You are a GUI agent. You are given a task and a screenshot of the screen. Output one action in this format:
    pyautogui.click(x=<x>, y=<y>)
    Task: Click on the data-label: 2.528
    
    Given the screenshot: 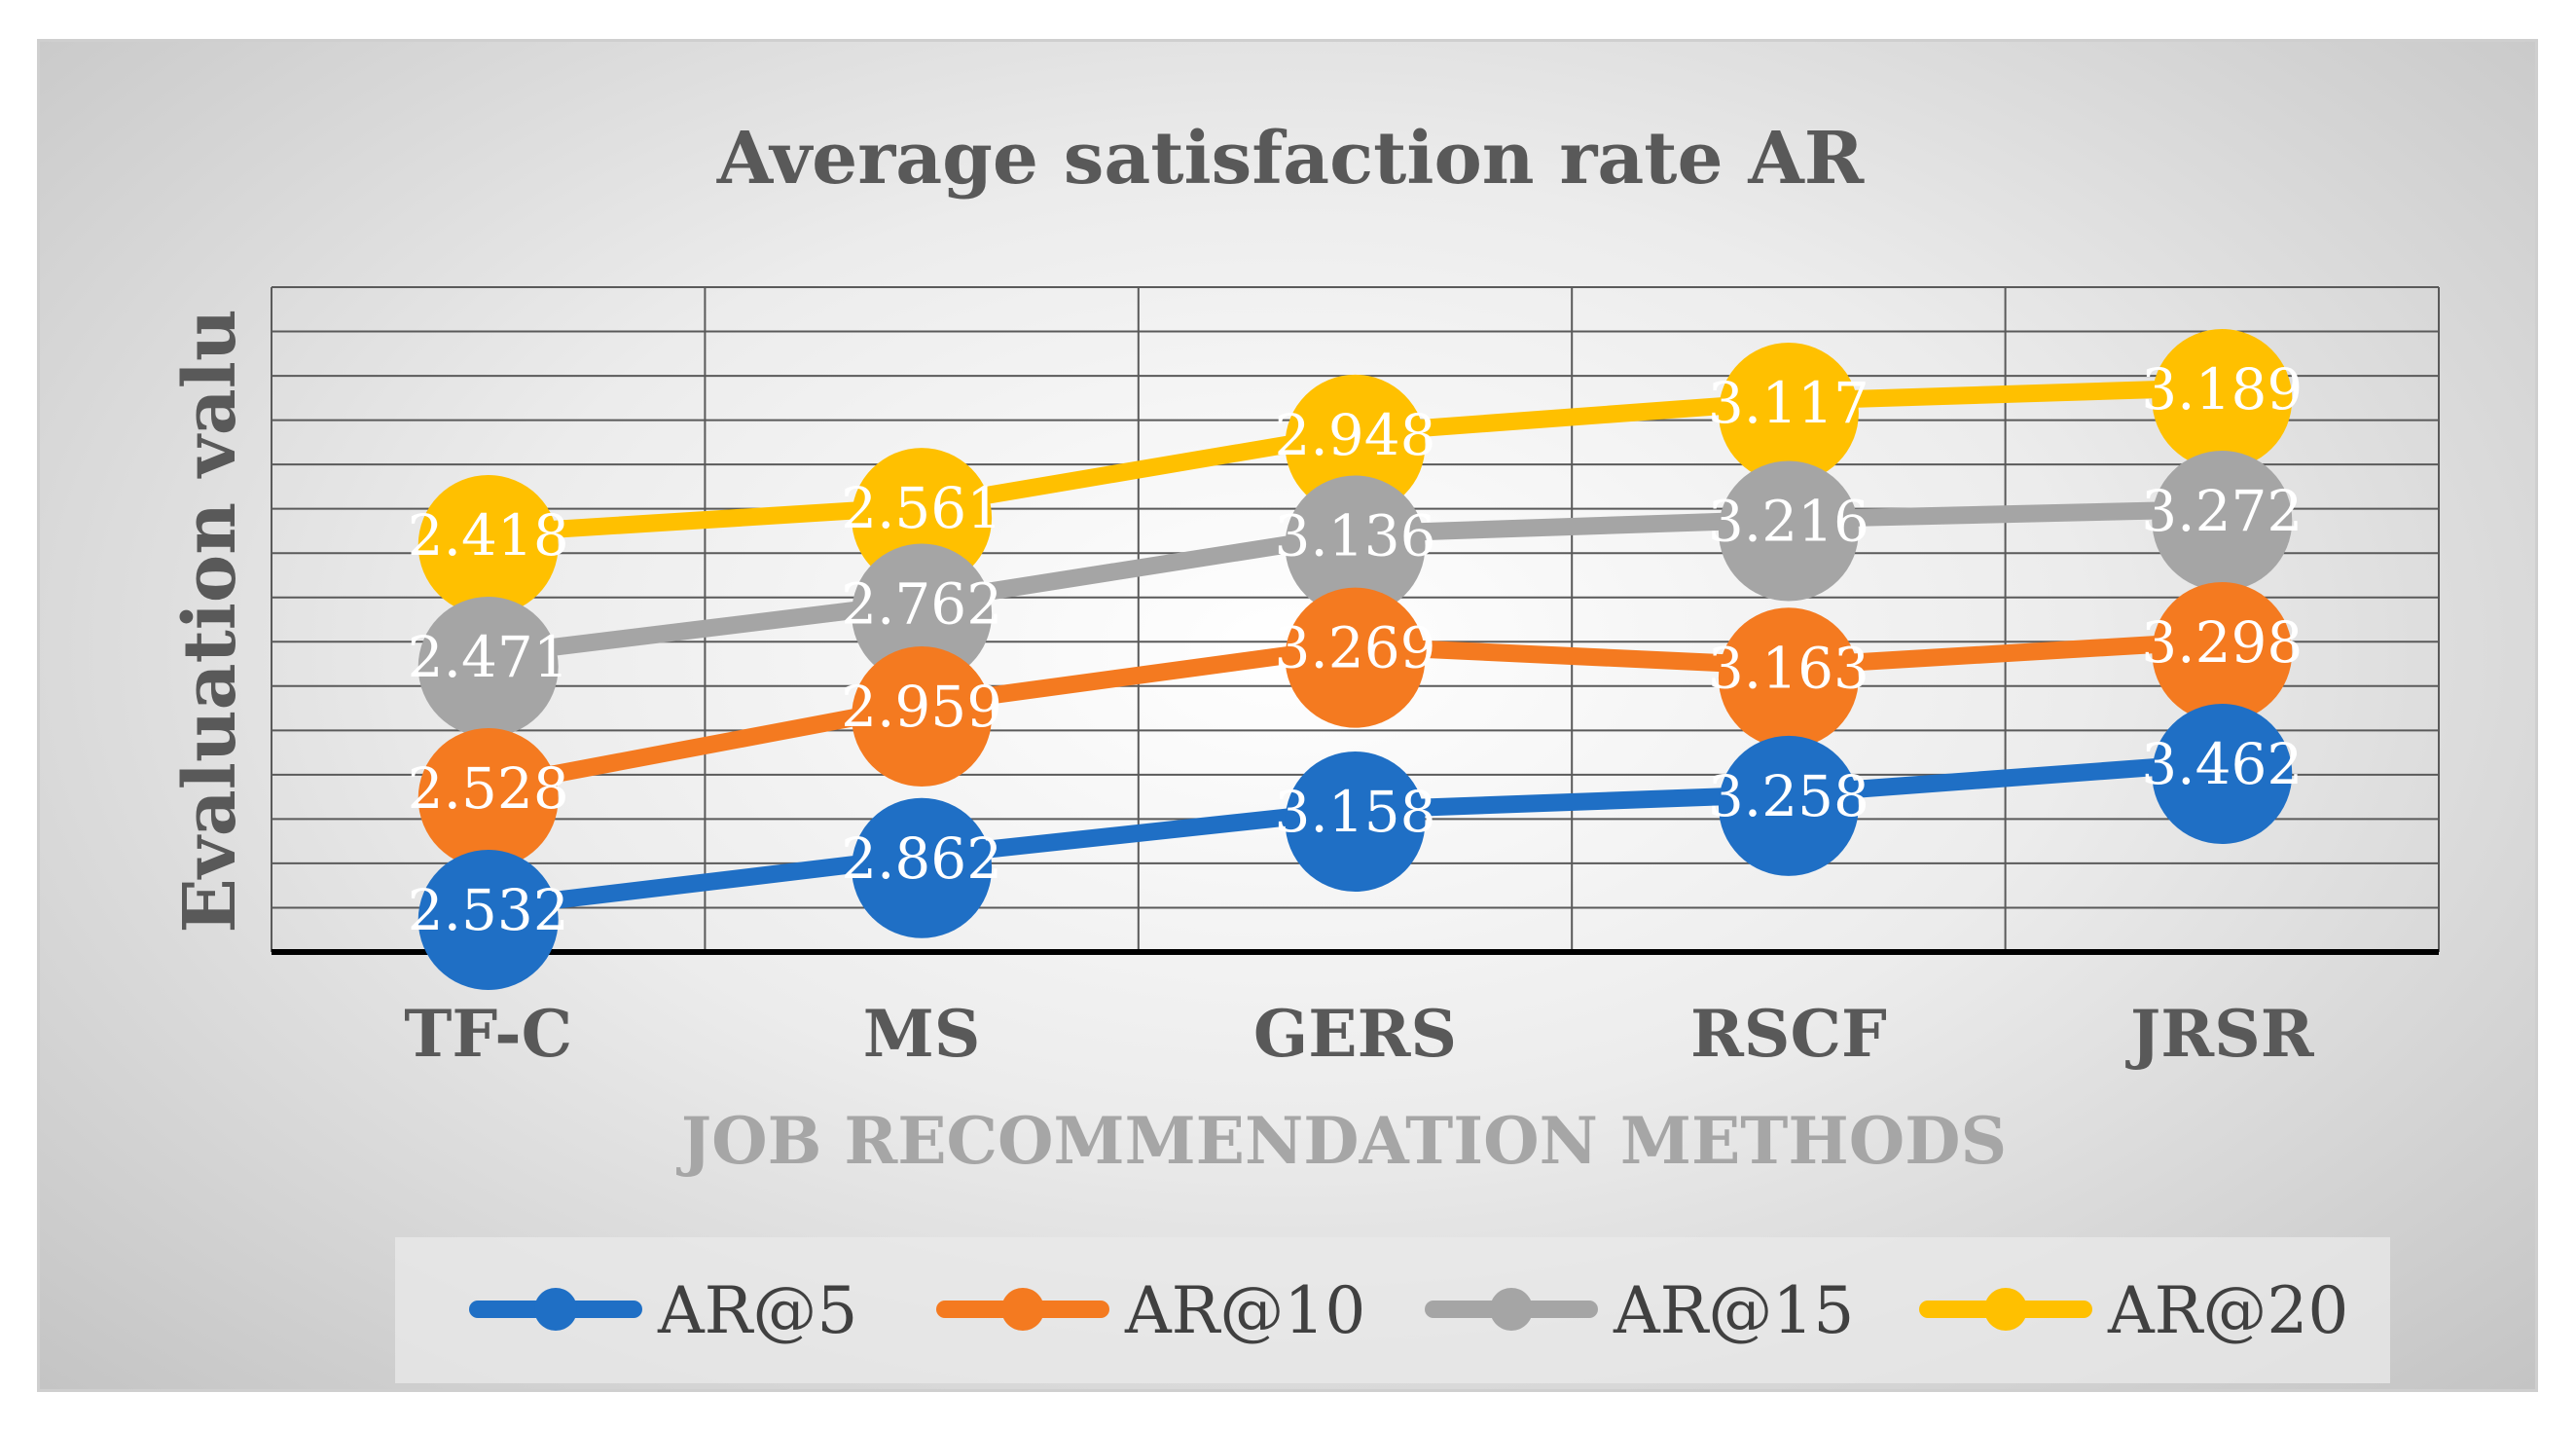 What is the action you would take?
    pyautogui.click(x=488, y=788)
    